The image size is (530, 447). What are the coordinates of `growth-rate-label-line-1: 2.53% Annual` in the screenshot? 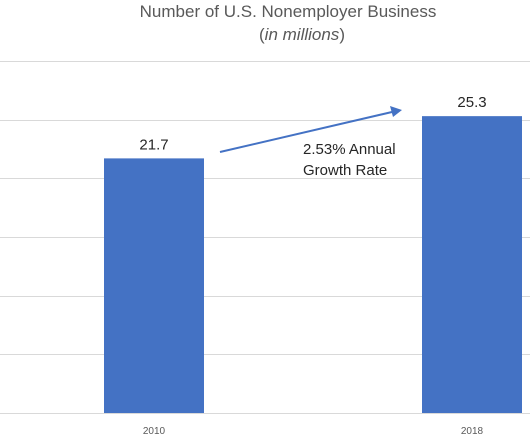 It's located at (349, 149).